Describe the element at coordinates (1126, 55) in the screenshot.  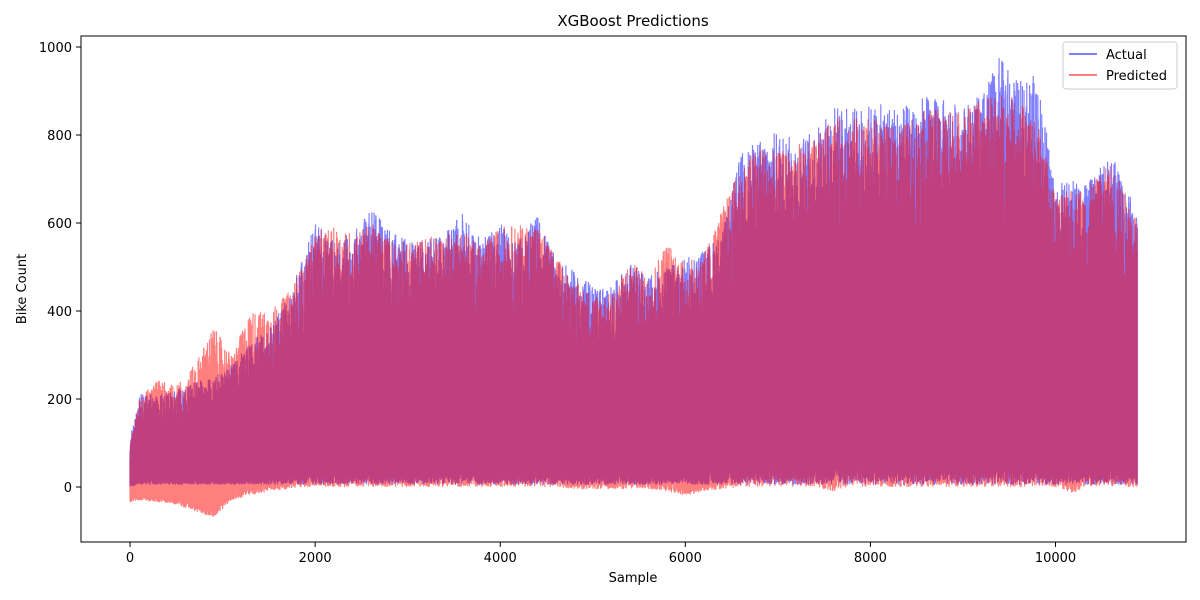
I see `legend-label-actual: Actual` at that location.